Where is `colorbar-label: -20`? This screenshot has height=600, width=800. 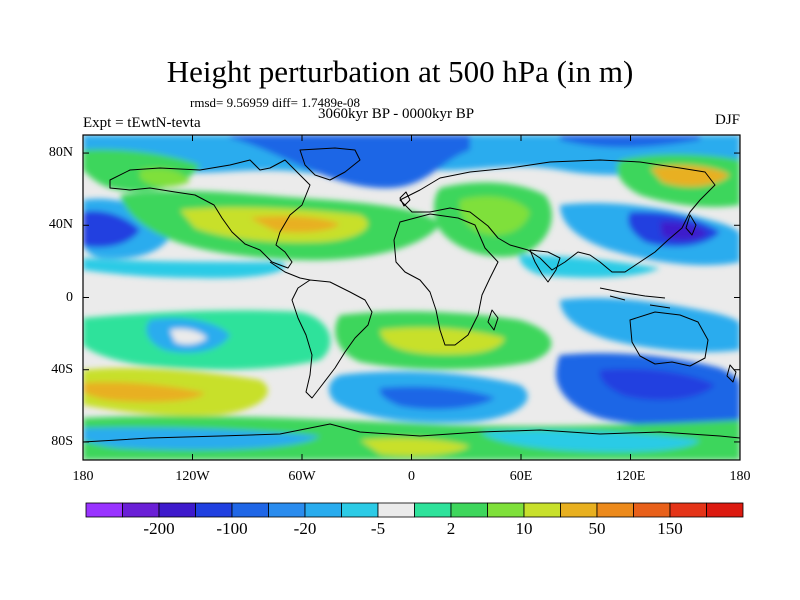 colorbar-label: -20 is located at coordinates (305, 528).